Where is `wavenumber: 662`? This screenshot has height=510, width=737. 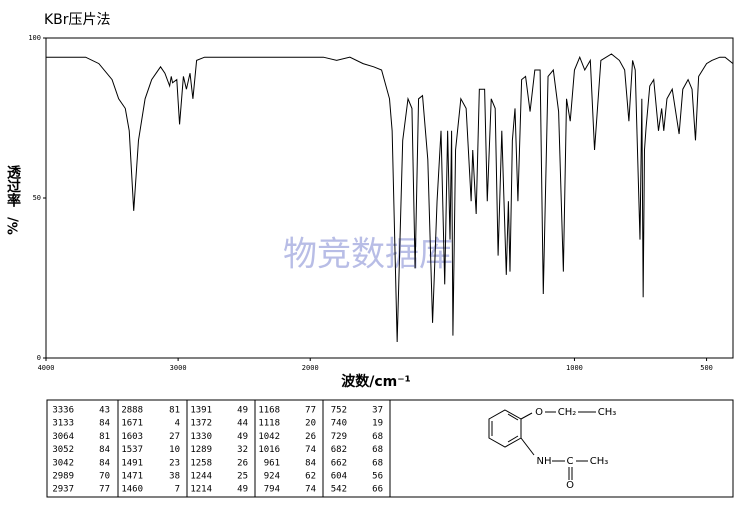
wavenumber: 662 is located at coordinates (339, 463).